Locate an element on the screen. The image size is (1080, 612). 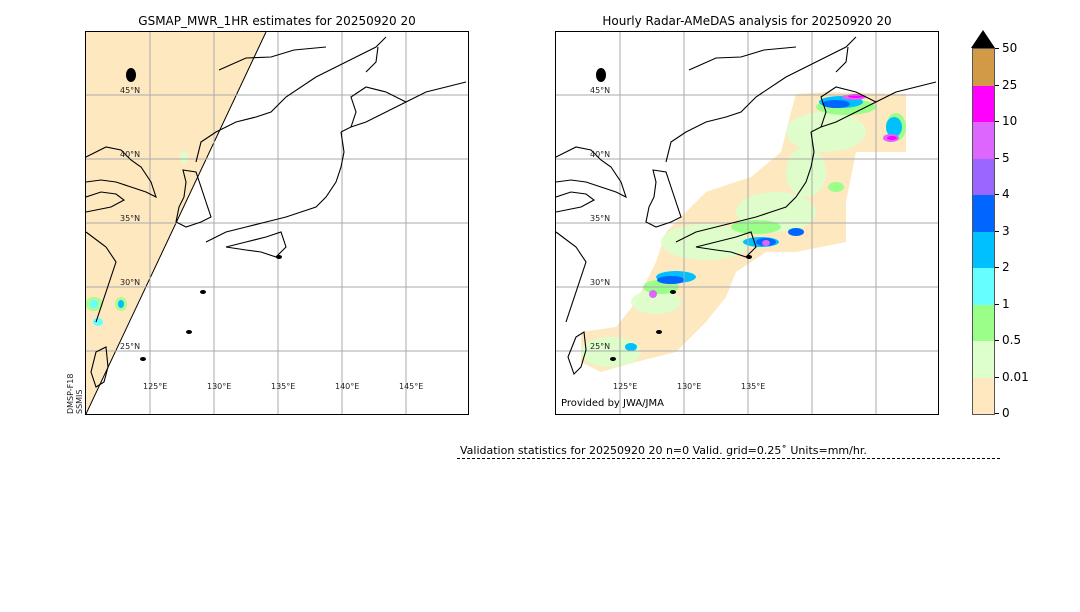
colorbar-tick: 0.5 is located at coordinates (1008, 340).